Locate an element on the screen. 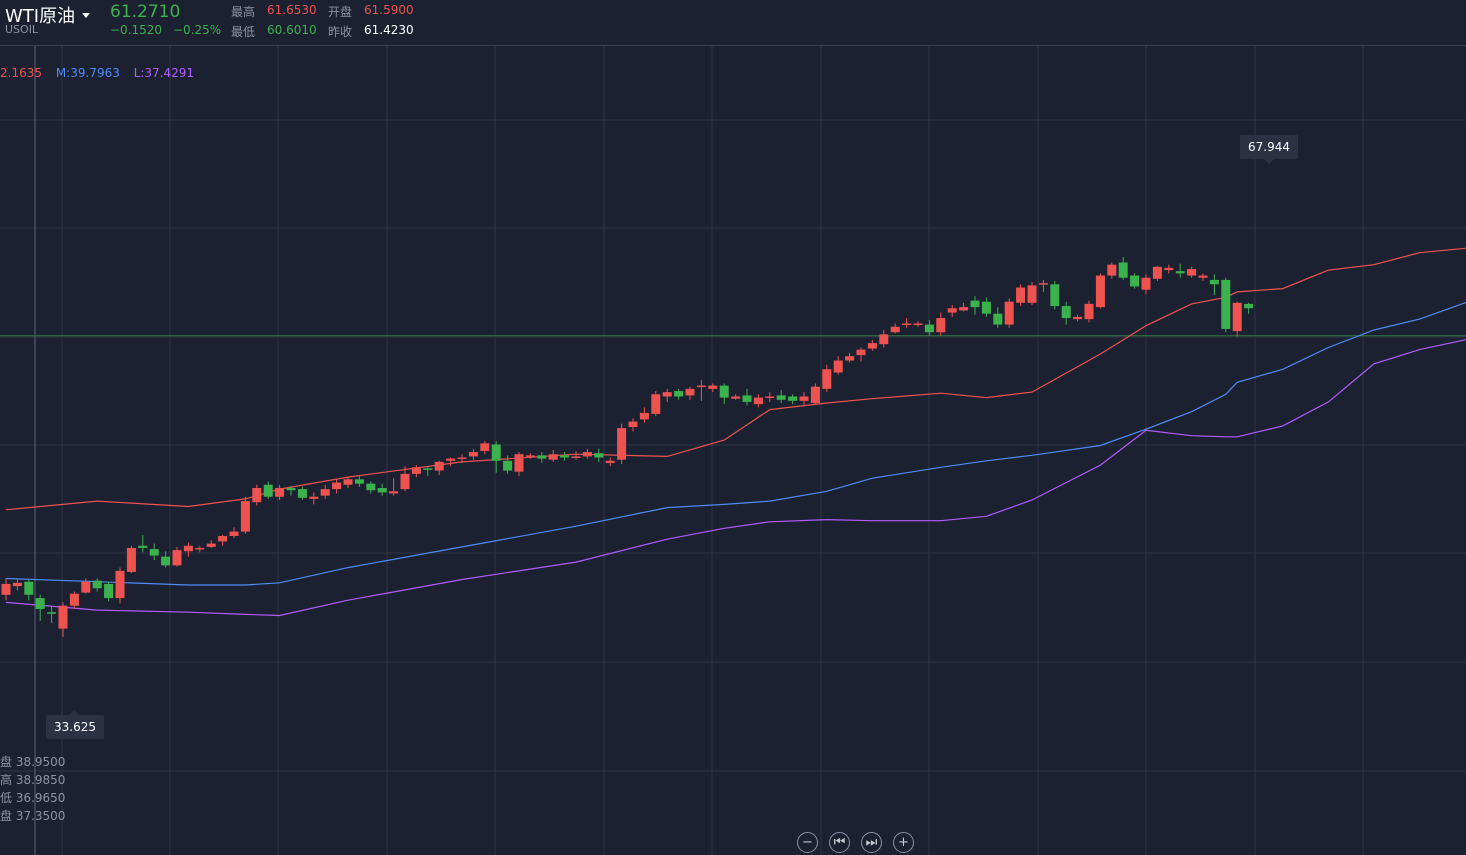 Image resolution: width=1466 pixels, height=855 pixels. bollinger-mid-value: M:39.7963 is located at coordinates (87, 73).